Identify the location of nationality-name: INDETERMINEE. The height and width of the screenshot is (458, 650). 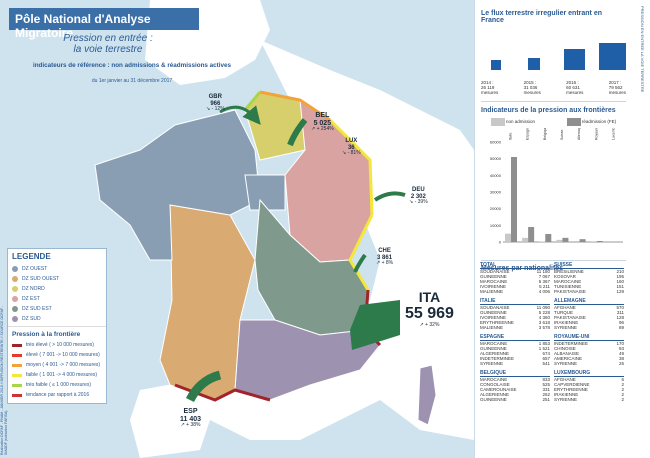
(571, 343).